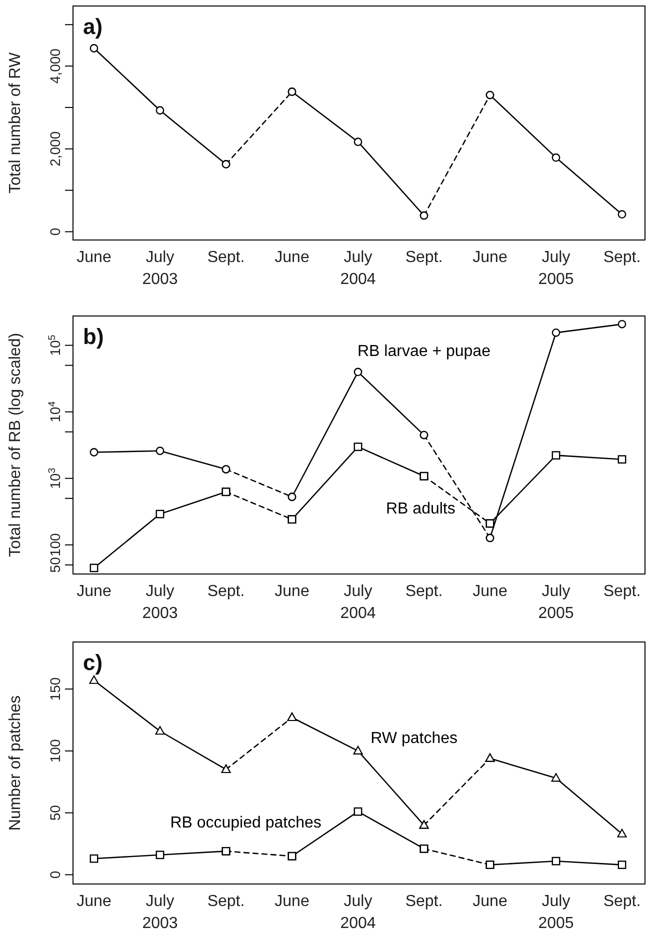 Image resolution: width=650 pixels, height=940 pixels. What do you see at coordinates (246, 823) in the screenshot?
I see `series-label: RB occupied patches` at bounding box center [246, 823].